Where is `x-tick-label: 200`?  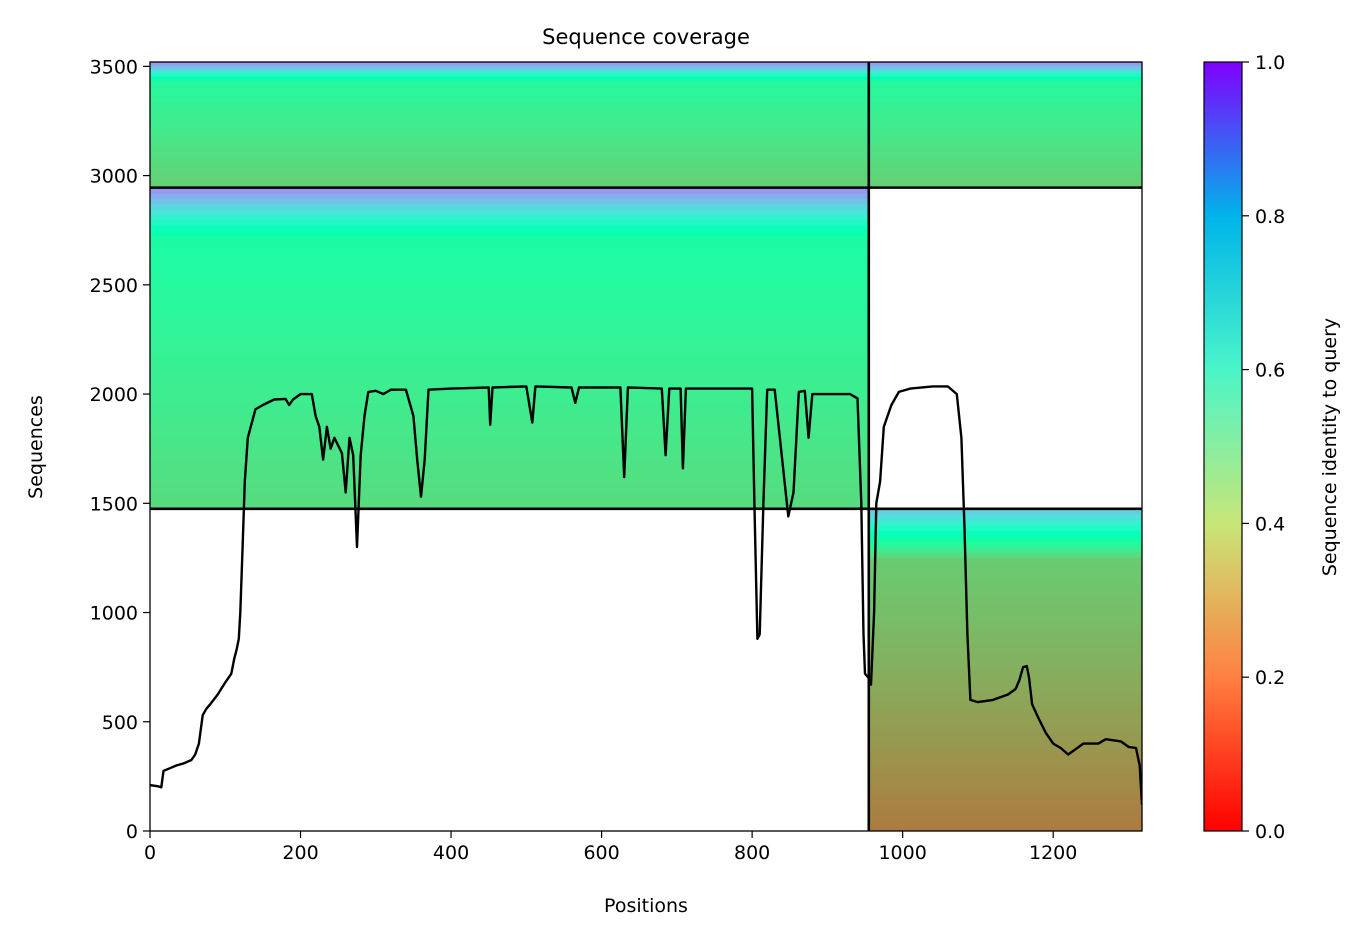 x-tick-label: 200 is located at coordinates (300, 853).